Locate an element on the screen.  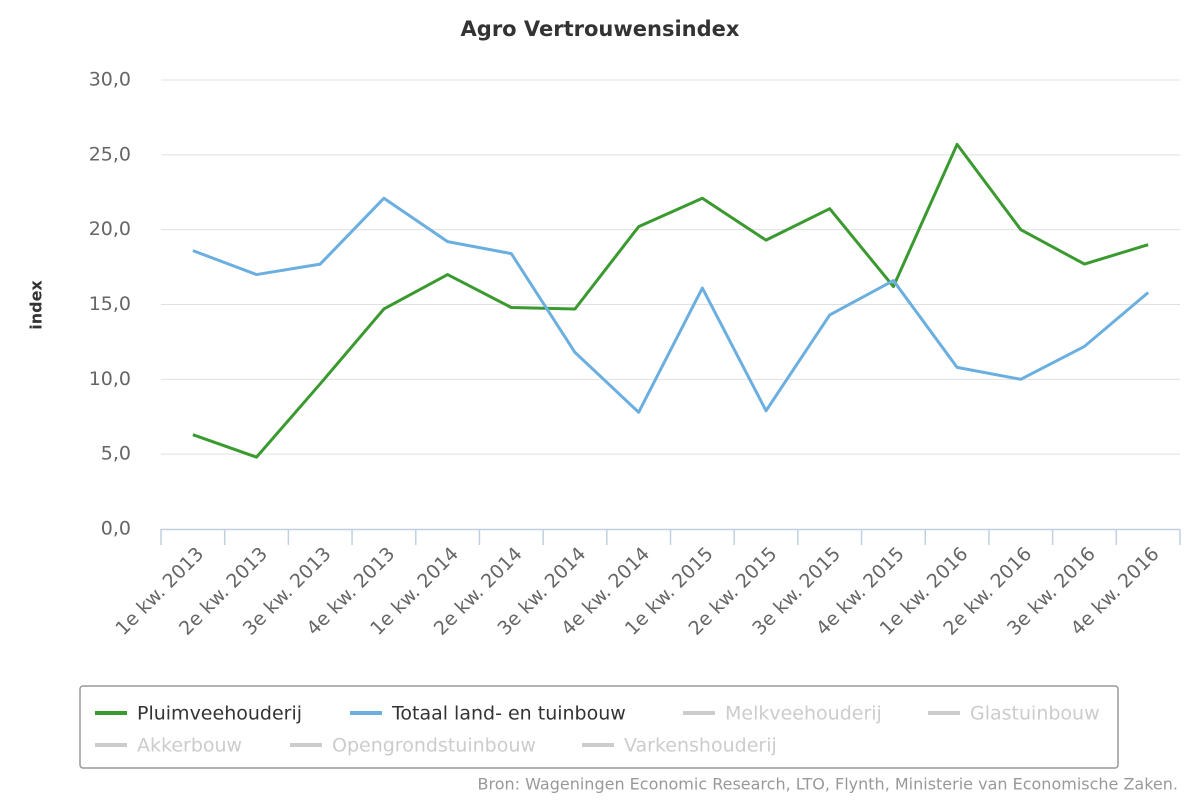
legend-label: Totaal land- en tuinbouw is located at coordinates (508, 714).